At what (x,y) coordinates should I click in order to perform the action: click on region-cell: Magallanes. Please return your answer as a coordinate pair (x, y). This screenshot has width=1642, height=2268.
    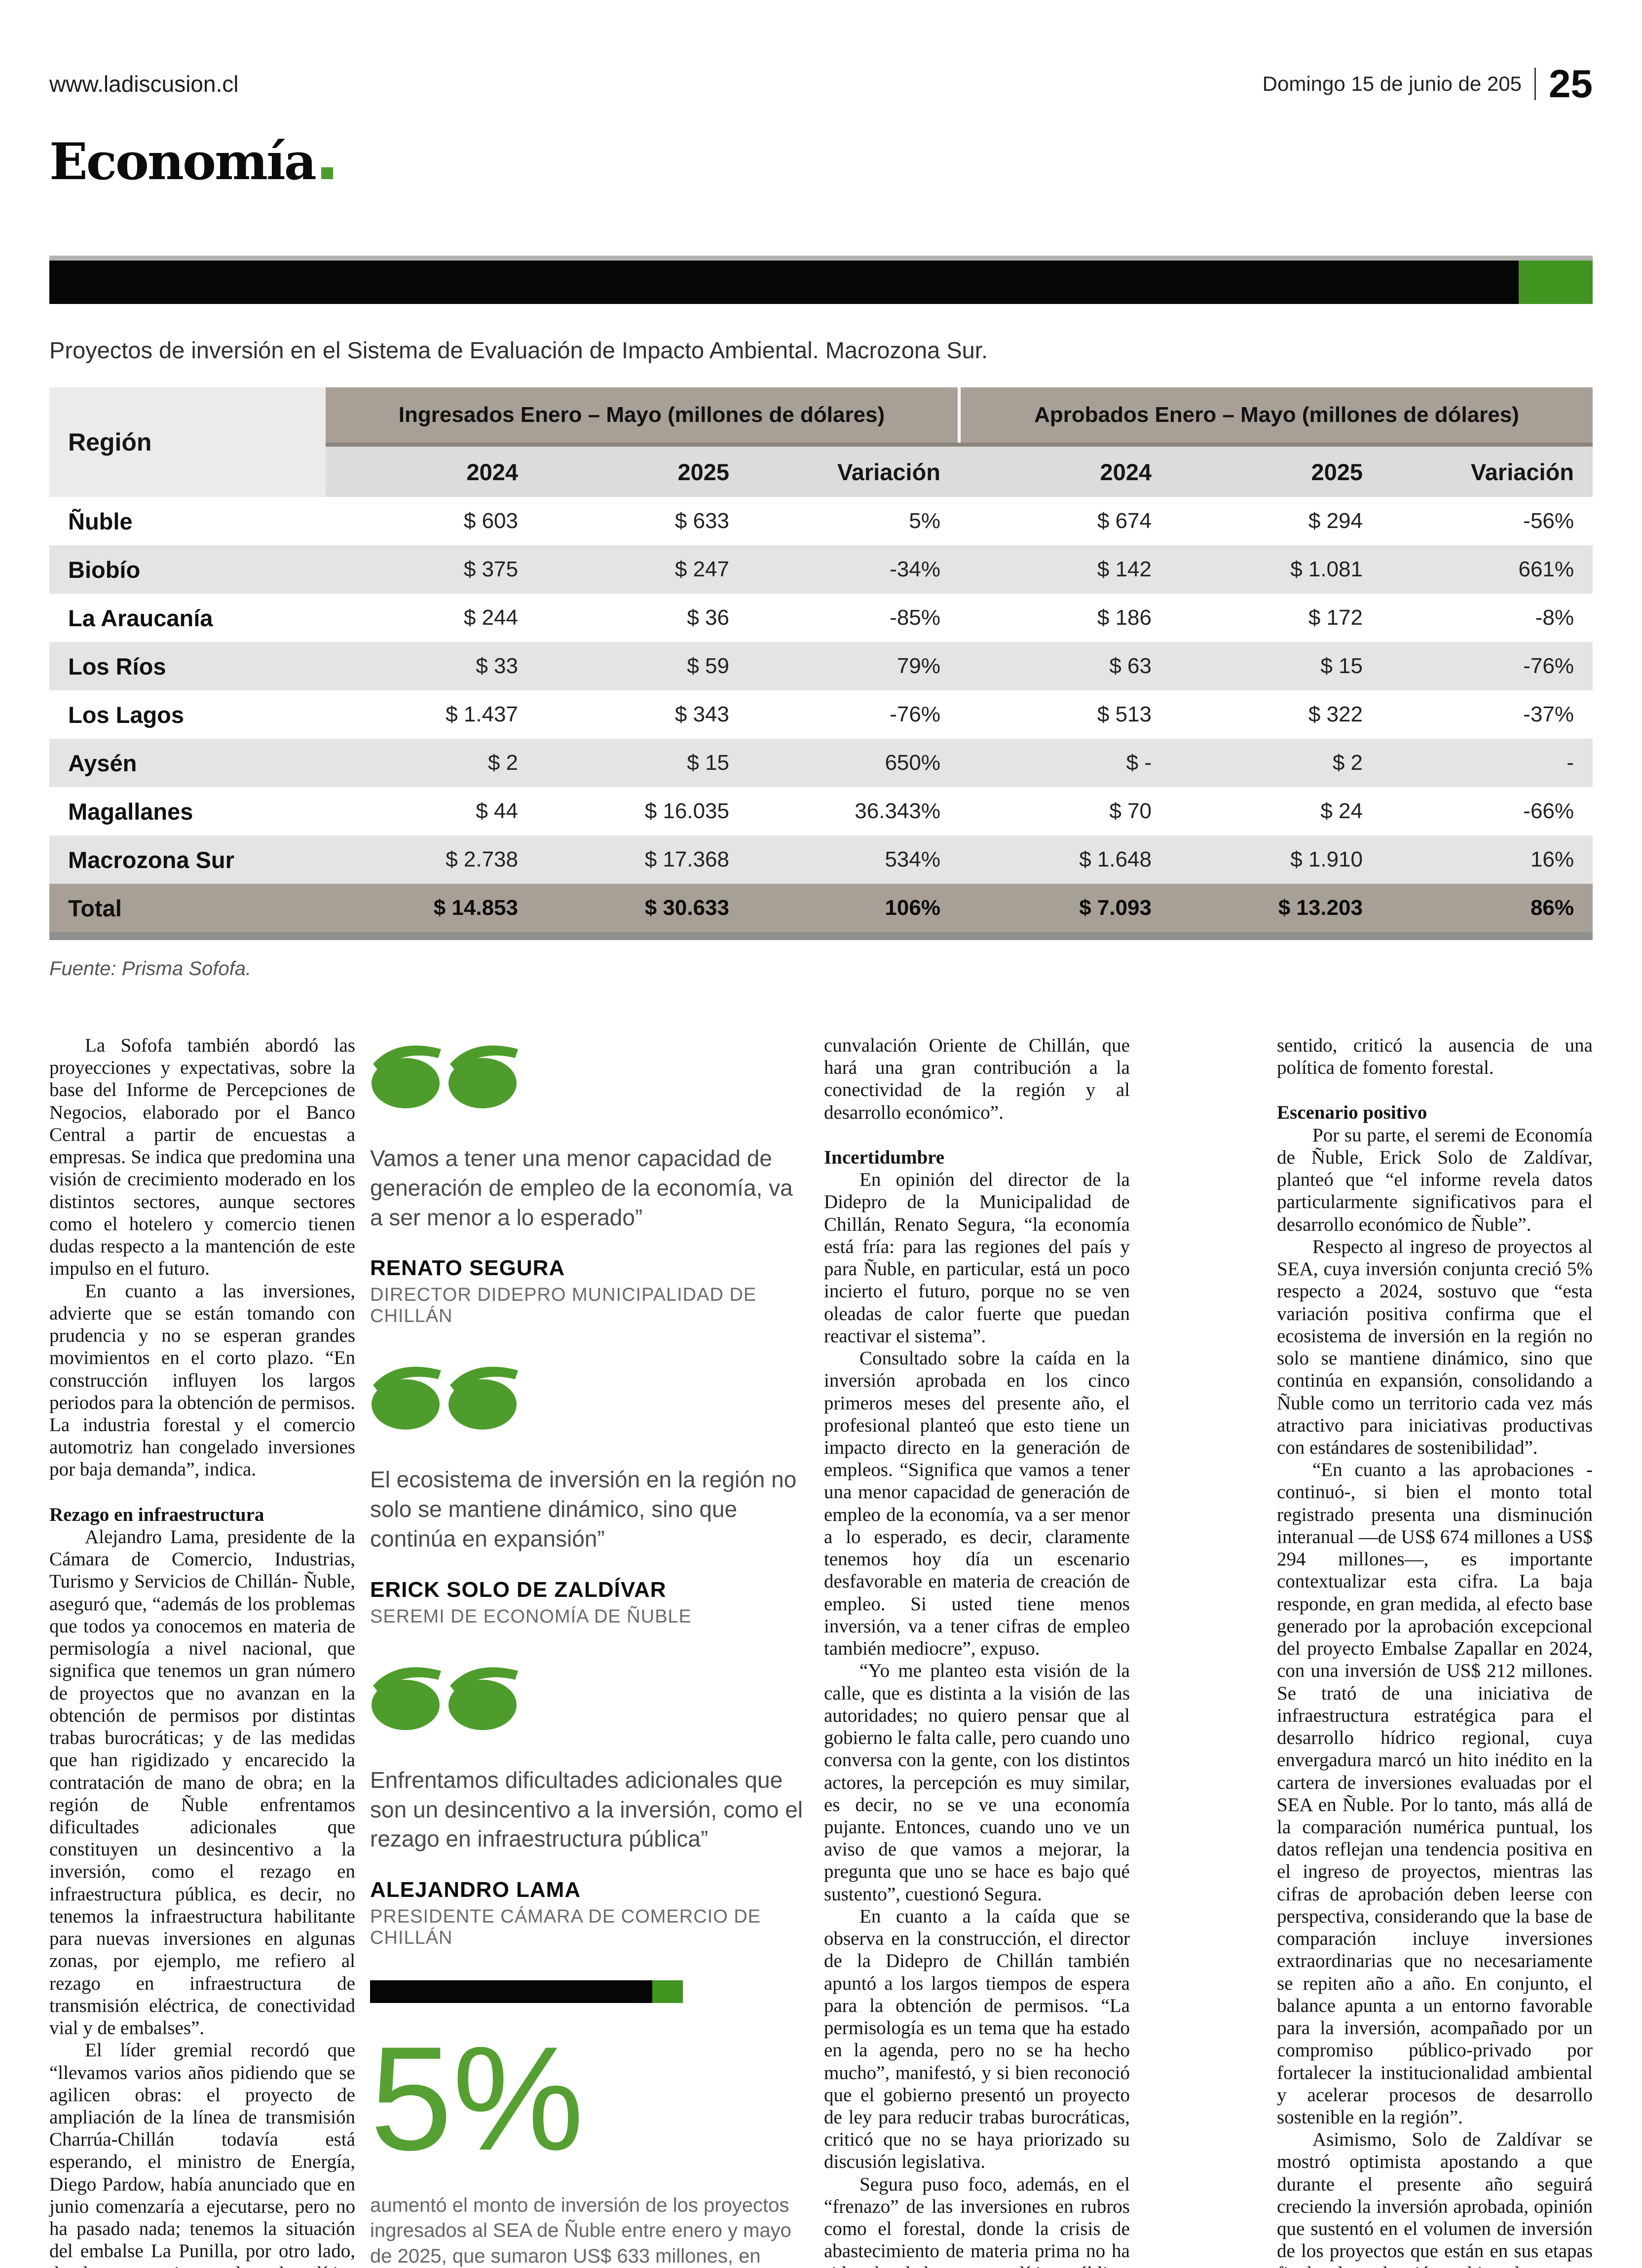
    Looking at the image, I should click on (130, 811).